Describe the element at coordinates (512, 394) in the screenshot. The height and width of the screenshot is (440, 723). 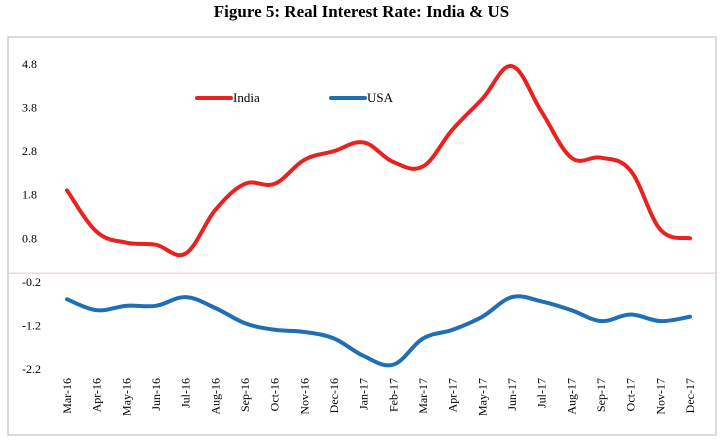
I see `x-tick-label: Jun-17` at that location.